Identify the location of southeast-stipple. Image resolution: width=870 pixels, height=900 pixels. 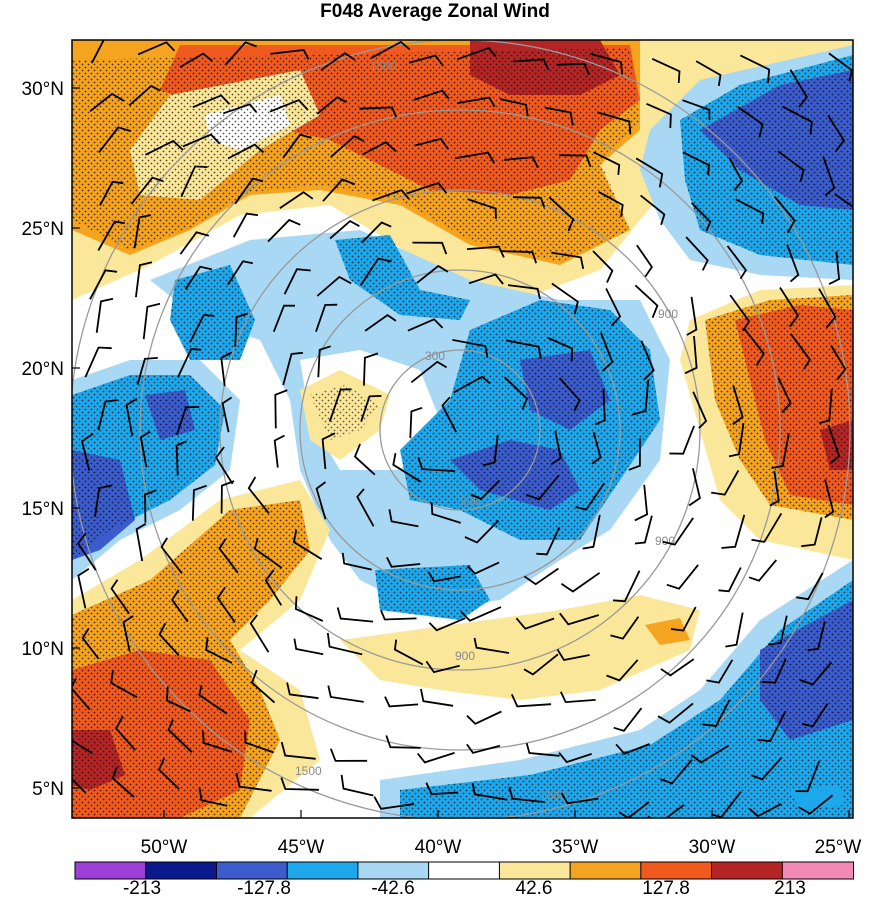
(626, 699).